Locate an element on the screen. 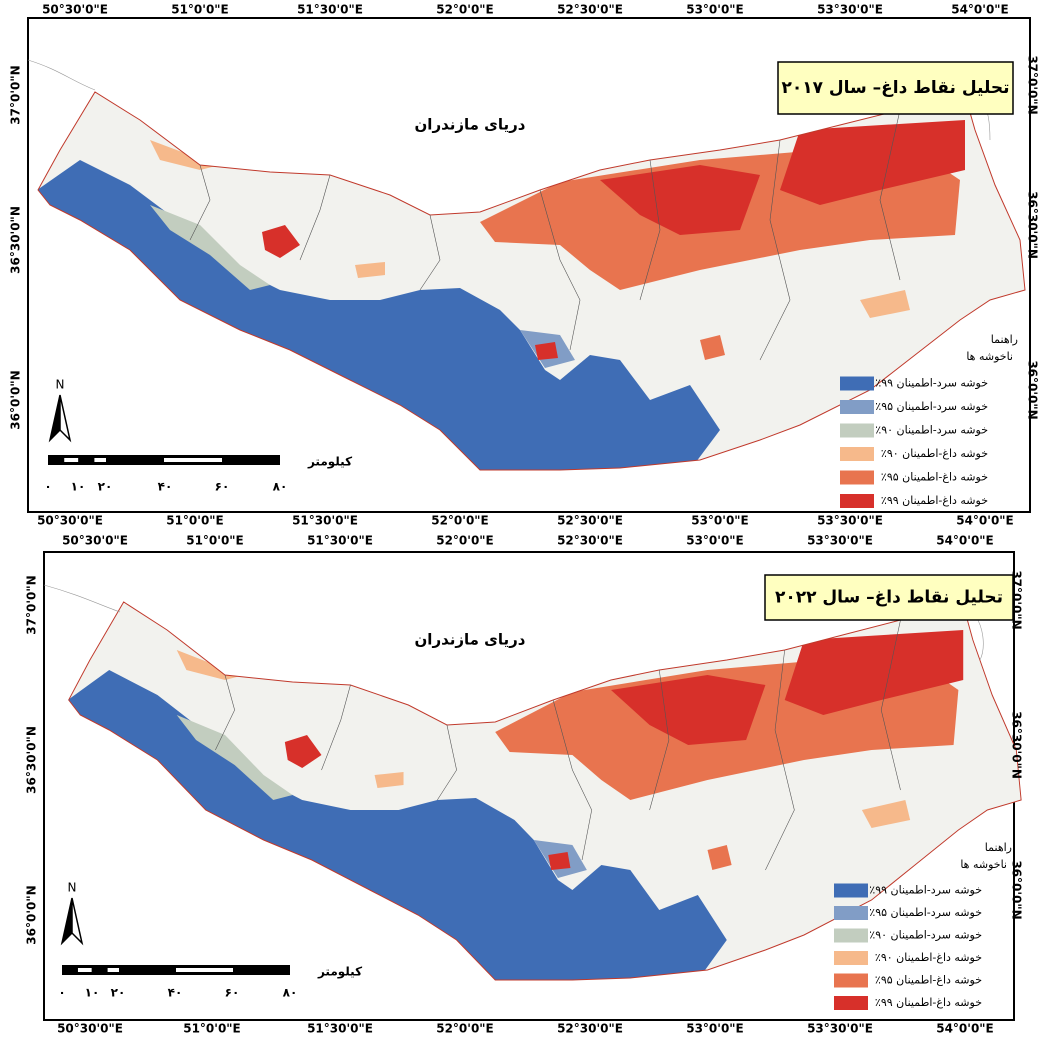 The width and height of the screenshot is (1039, 1037). map-title: تحلیل نقاط داغ– سال ۲۰۱۷ is located at coordinates (895, 88).